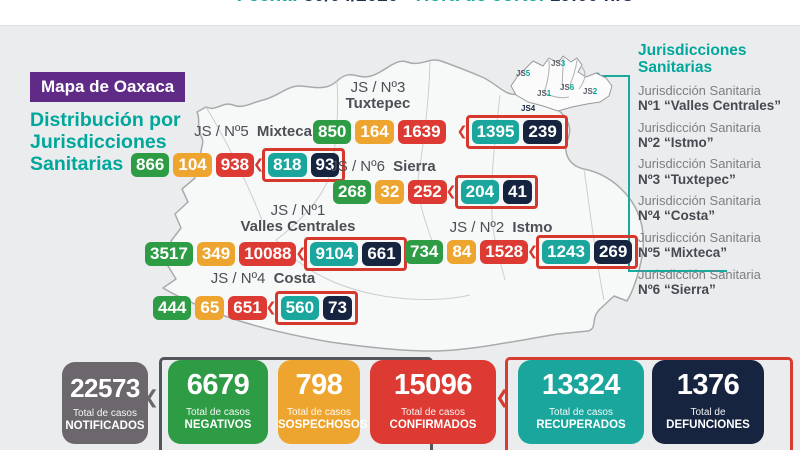  What do you see at coordinates (334, 254) in the screenshot?
I see `badge-recuperados: 9104` at bounding box center [334, 254].